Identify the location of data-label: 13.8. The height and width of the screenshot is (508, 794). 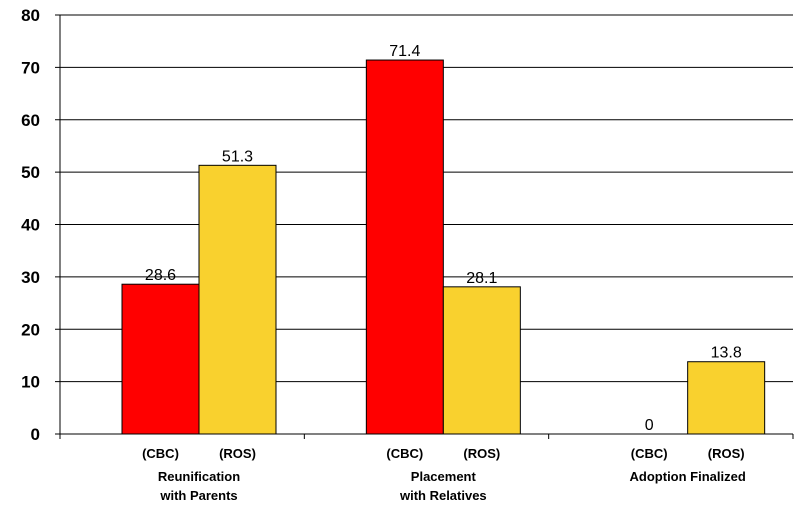
(726, 353).